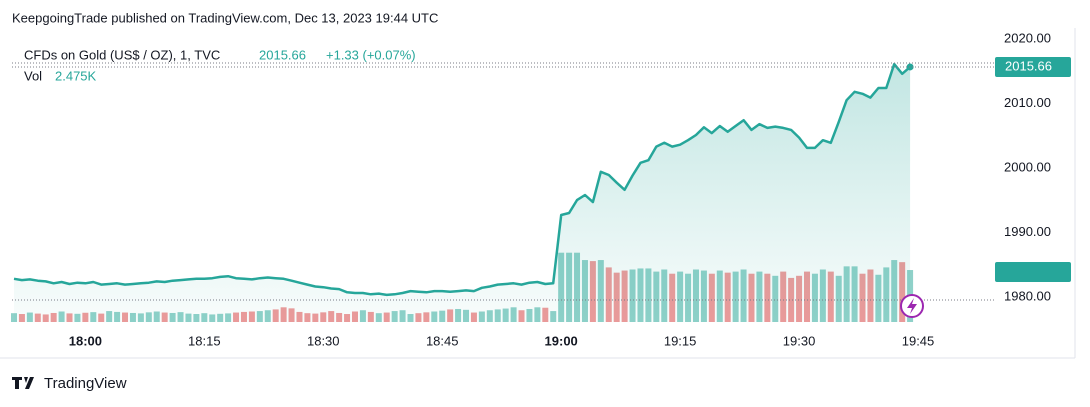 The image size is (1090, 407). Describe the element at coordinates (282, 54) in the screenshot. I see `last-price: 2015.66` at that location.